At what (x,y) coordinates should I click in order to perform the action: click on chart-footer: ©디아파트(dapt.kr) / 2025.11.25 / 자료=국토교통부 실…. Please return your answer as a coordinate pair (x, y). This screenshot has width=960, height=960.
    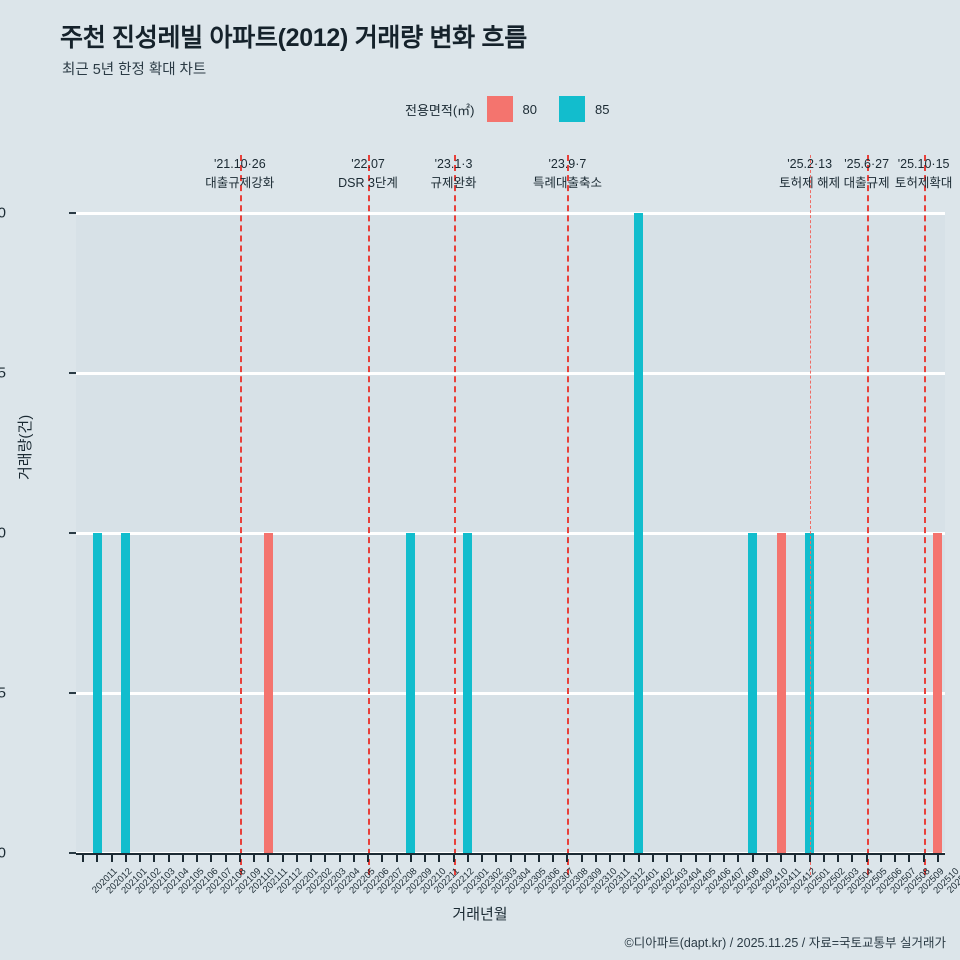
    Looking at the image, I should click on (785, 943).